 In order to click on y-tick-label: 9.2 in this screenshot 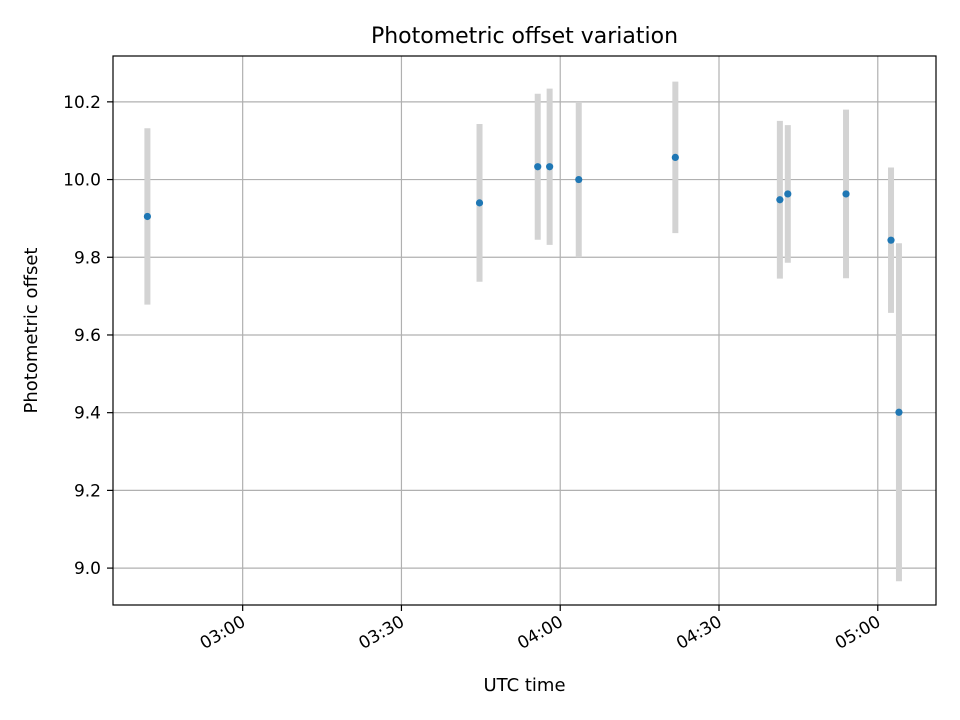, I will do `click(87, 491)`.